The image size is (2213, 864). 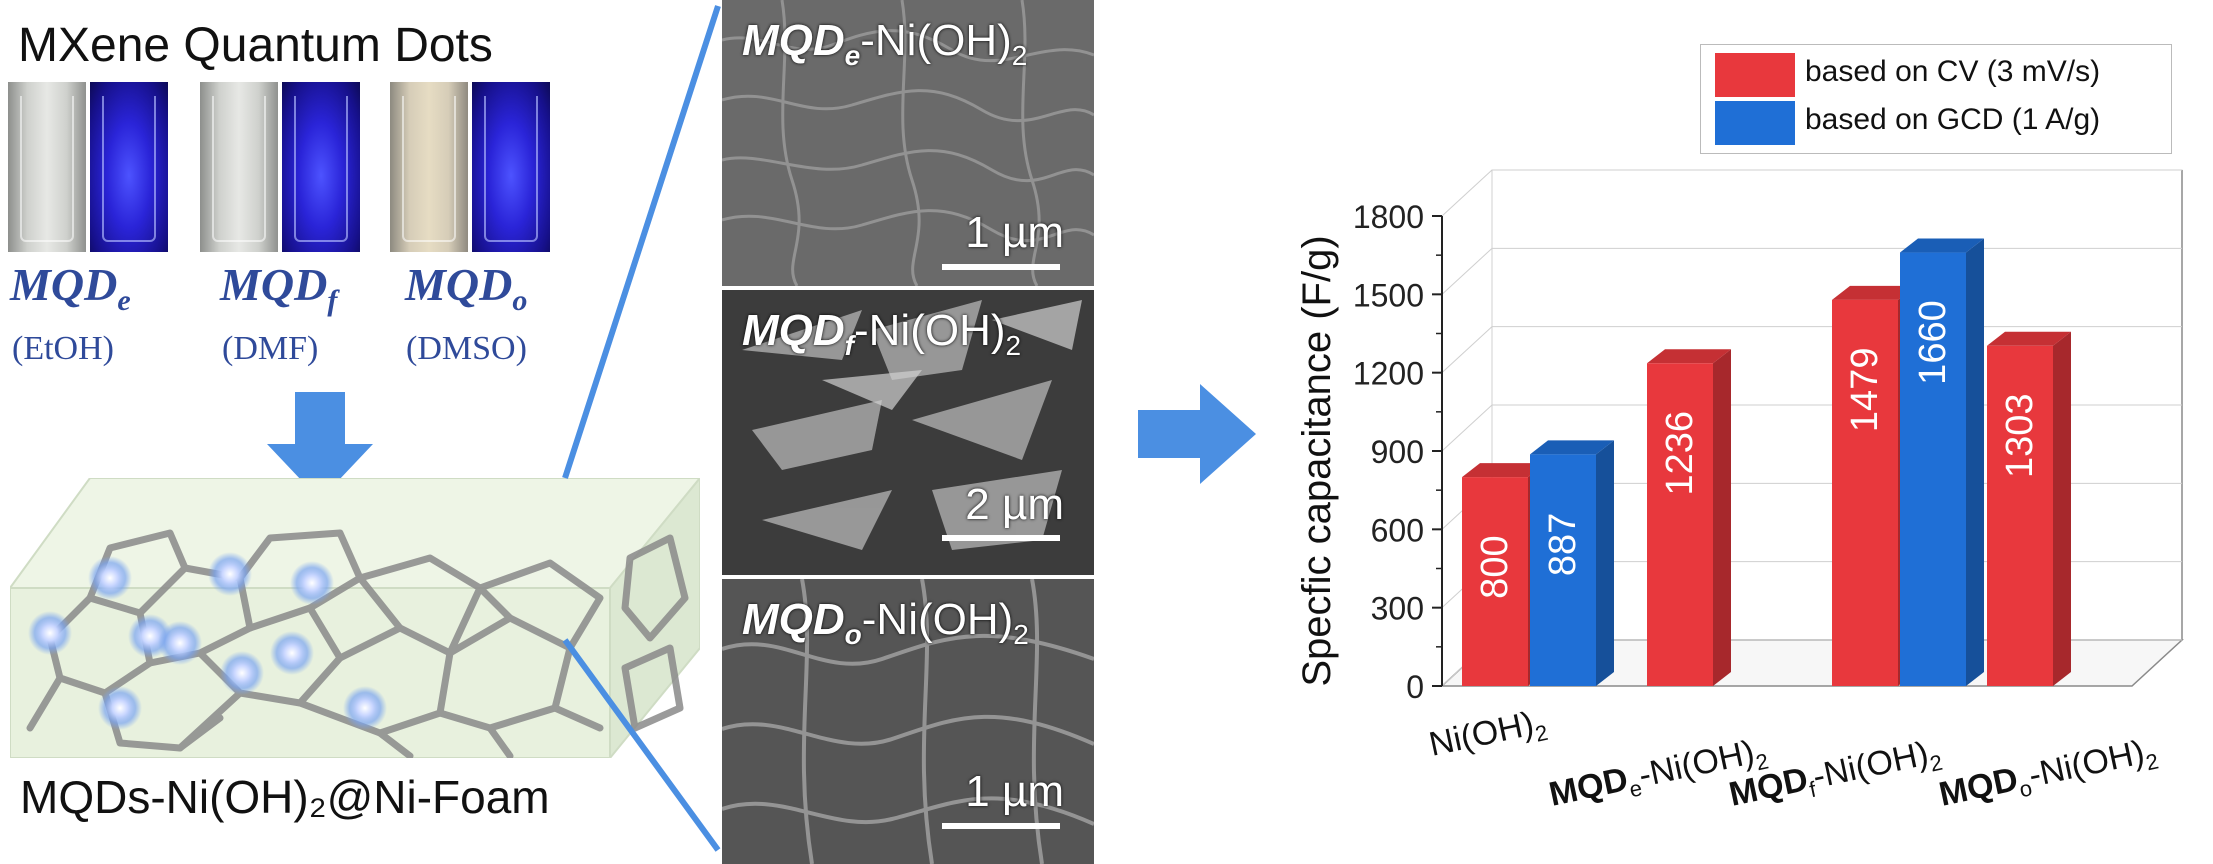 I want to click on right-arrow-icon, so click(x=1197, y=434).